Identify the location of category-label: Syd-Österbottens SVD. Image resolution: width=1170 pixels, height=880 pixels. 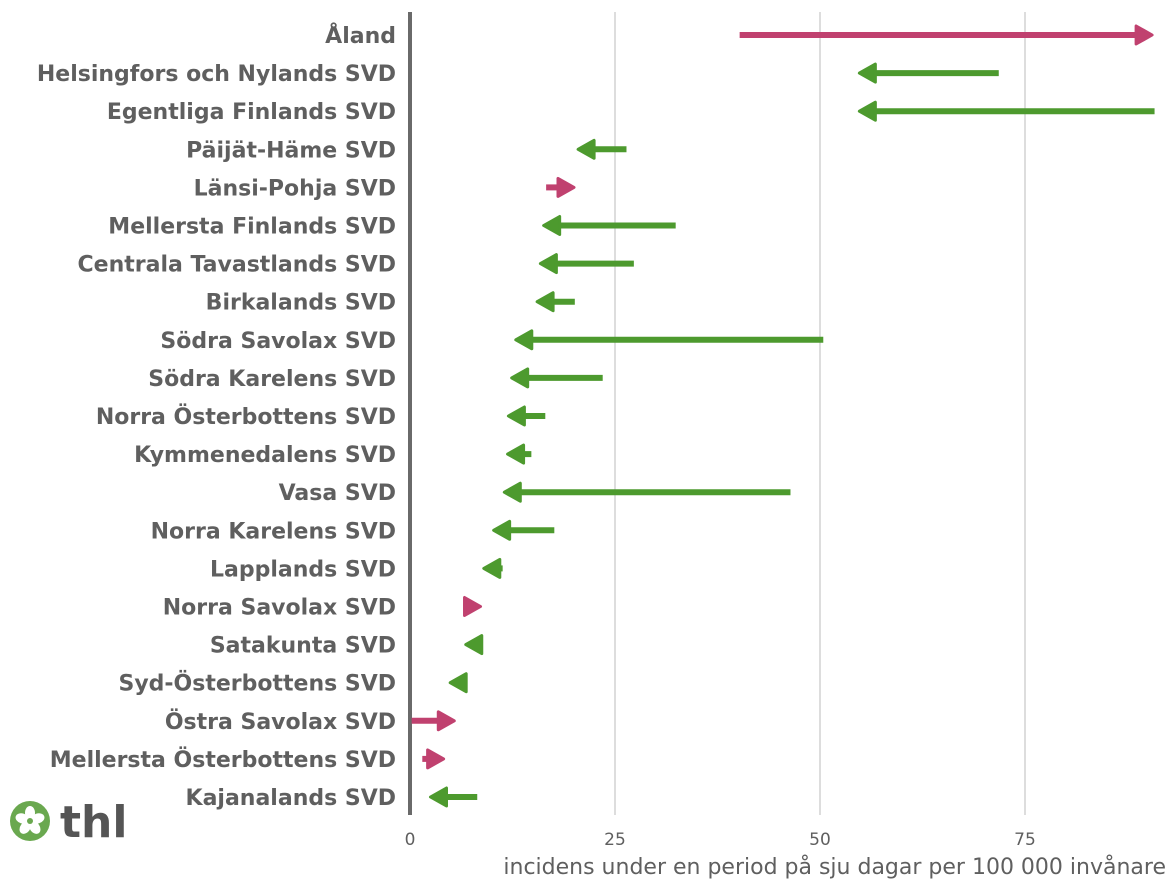
(257, 684).